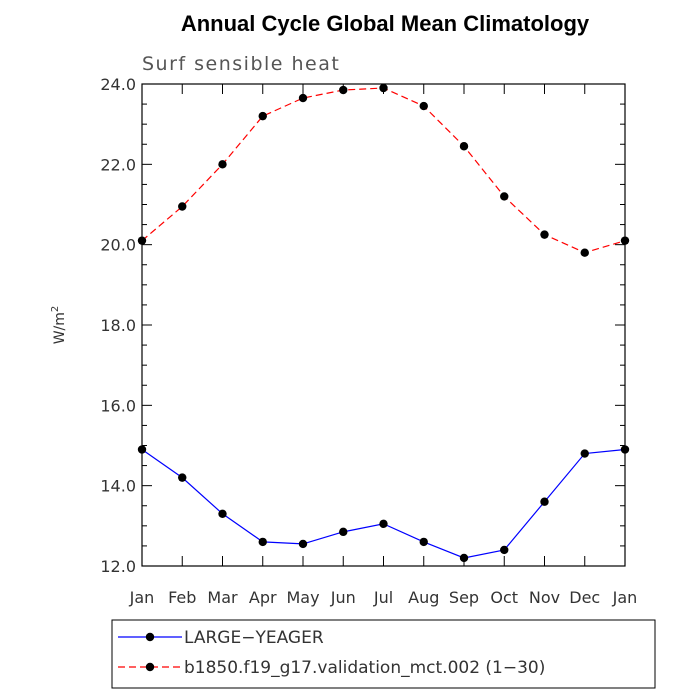  Describe the element at coordinates (118, 164) in the screenshot. I see `y-tick-label: 22.0` at that location.